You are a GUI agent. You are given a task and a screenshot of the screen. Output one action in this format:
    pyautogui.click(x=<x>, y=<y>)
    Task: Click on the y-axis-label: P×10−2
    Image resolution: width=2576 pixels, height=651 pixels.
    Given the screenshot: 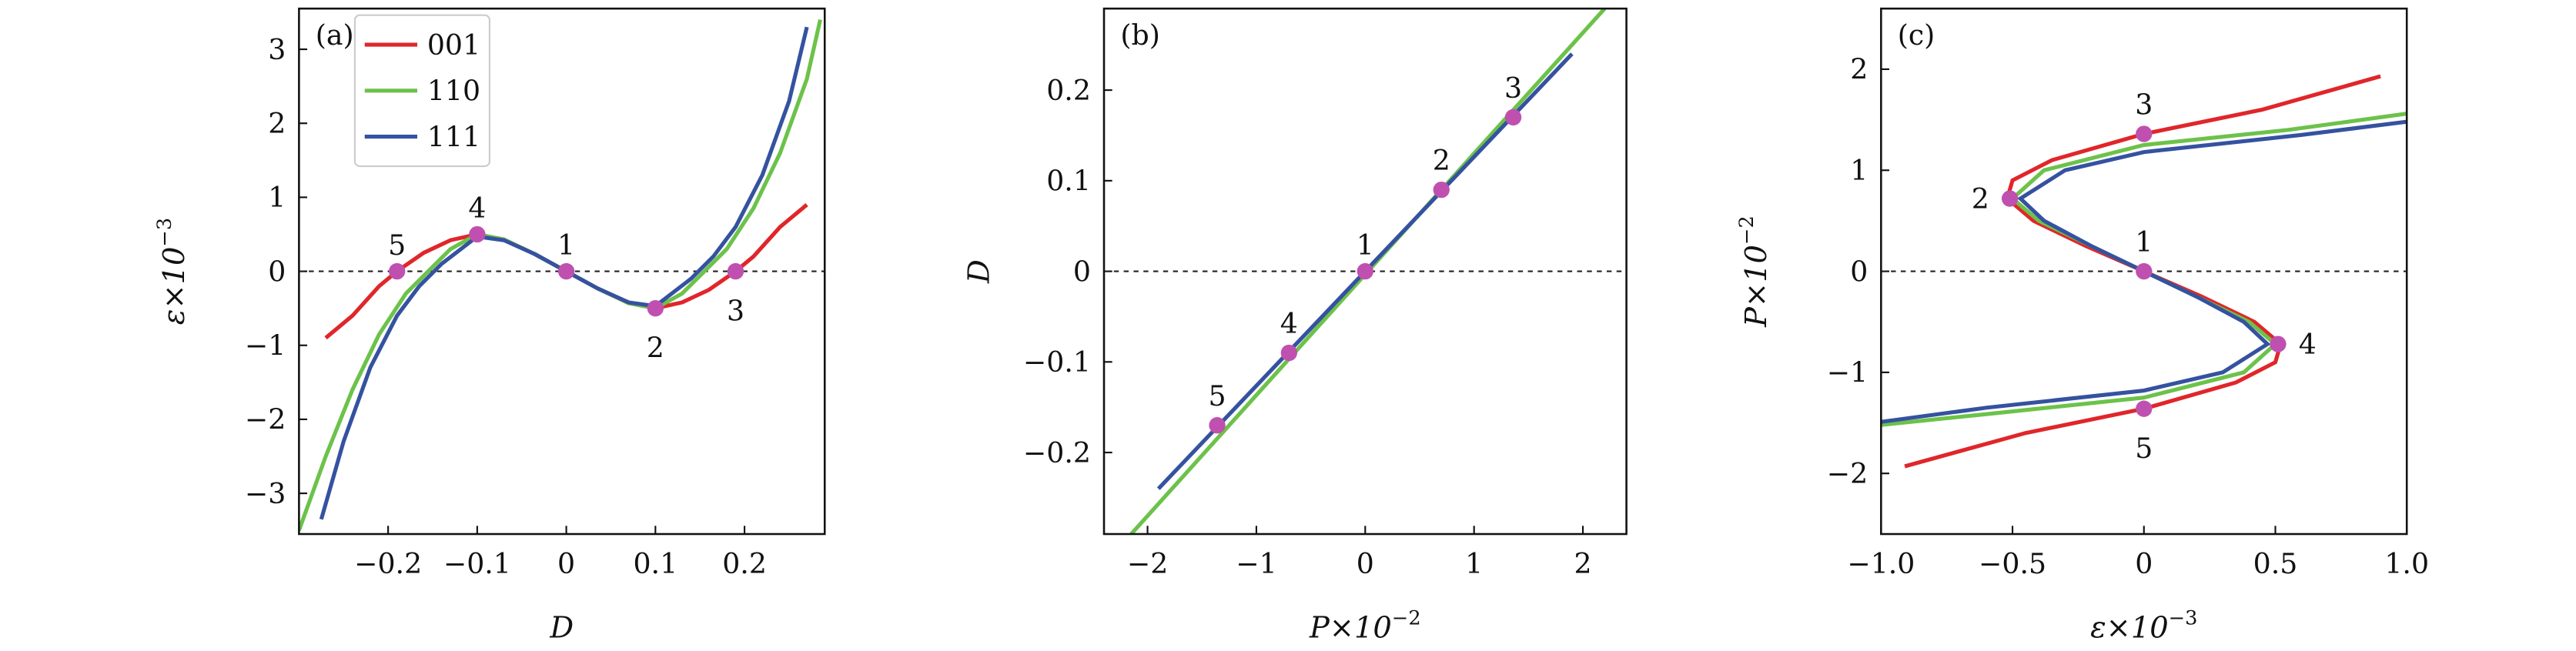 What is the action you would take?
    pyautogui.click(x=1755, y=271)
    